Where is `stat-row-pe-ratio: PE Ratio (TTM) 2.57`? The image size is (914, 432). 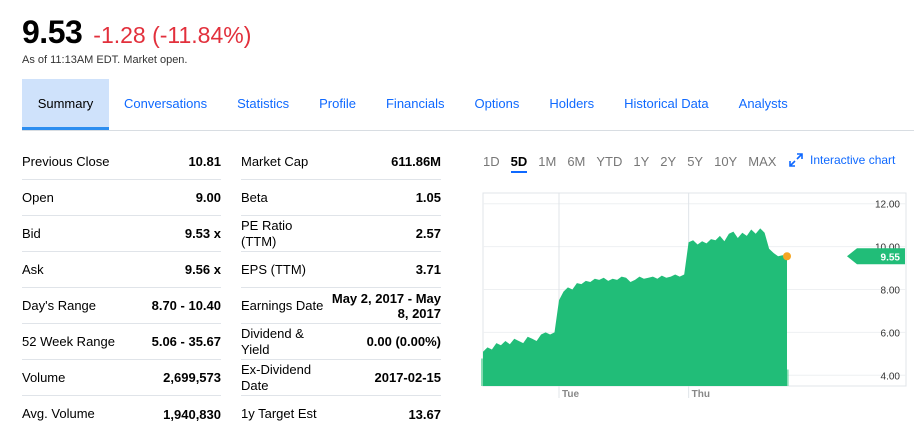
stat-row-pe-ratio: PE Ratio (TTM) 2.57 is located at coordinates (341, 234).